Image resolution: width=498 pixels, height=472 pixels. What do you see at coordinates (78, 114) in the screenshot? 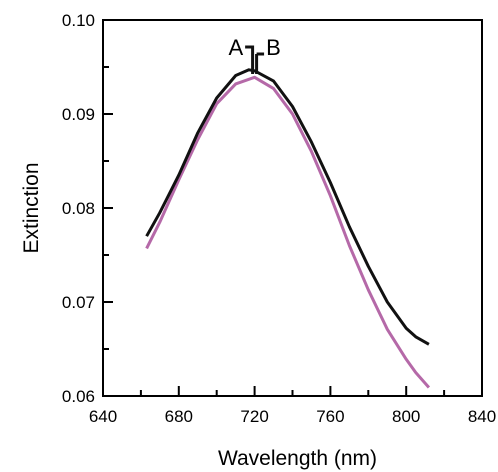
I see `y-tick-label-3: 0.09` at bounding box center [78, 114].